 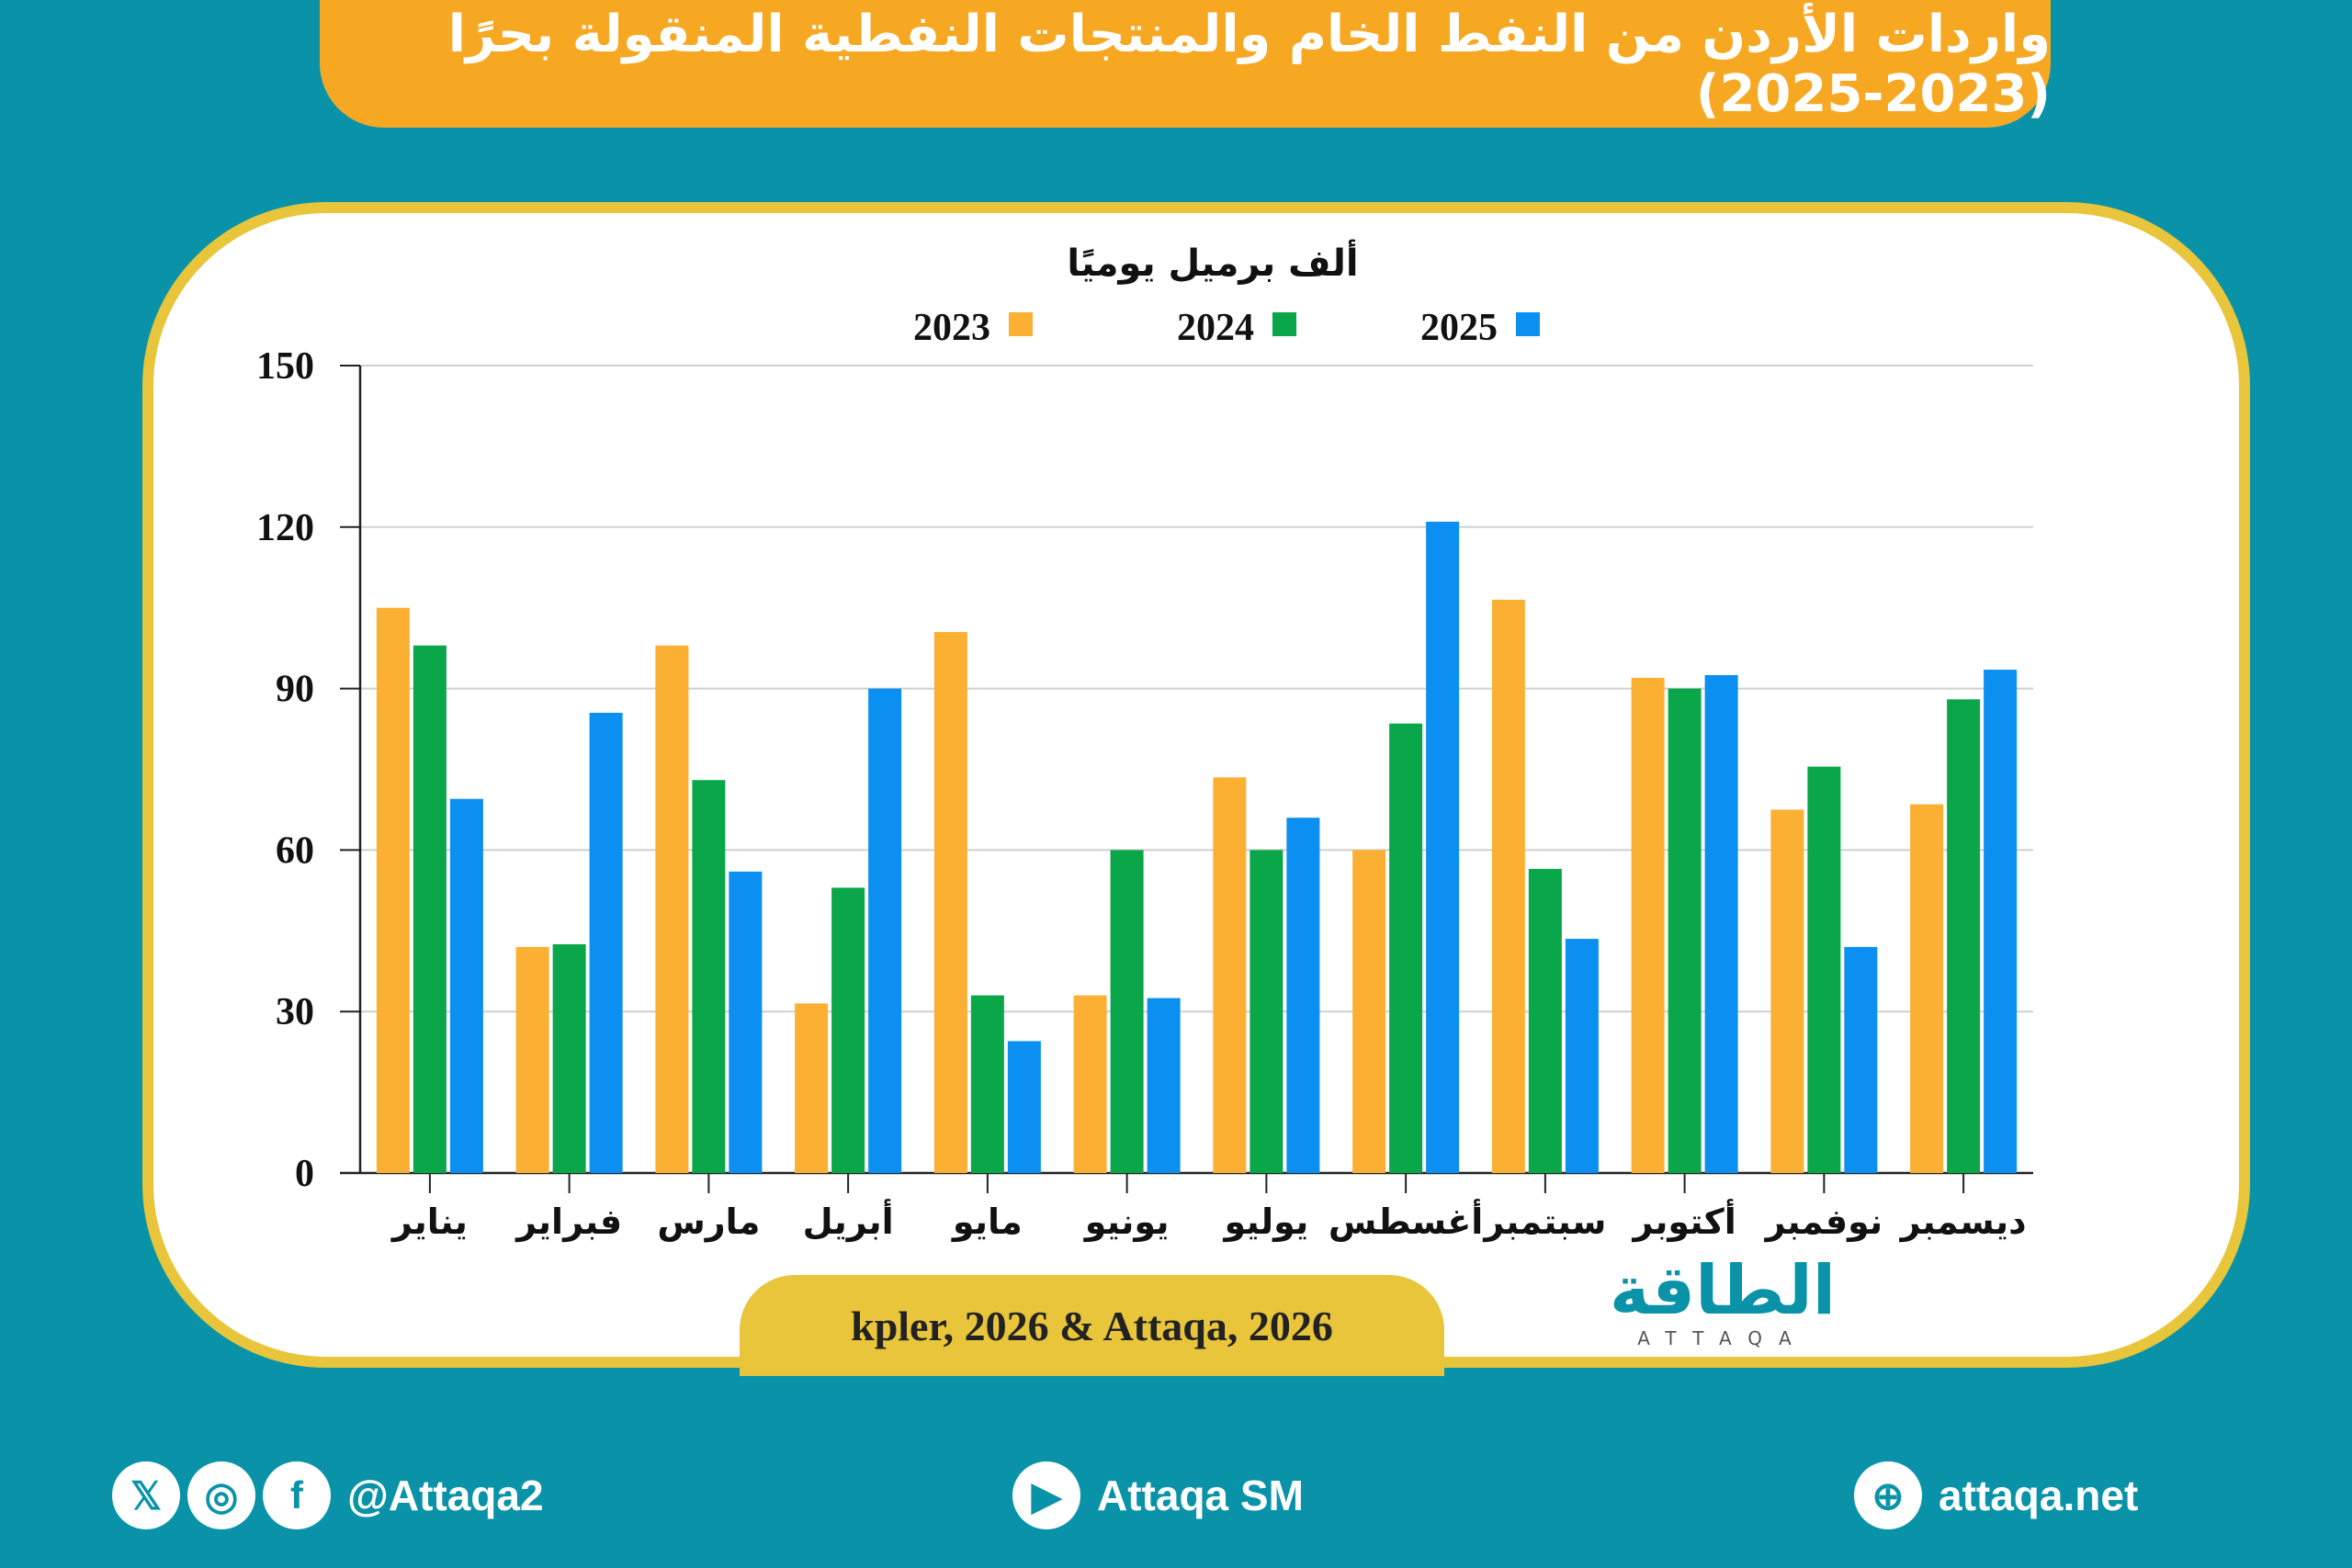 What do you see at coordinates (1021, 324) in the screenshot?
I see `legend-swatch-2023` at bounding box center [1021, 324].